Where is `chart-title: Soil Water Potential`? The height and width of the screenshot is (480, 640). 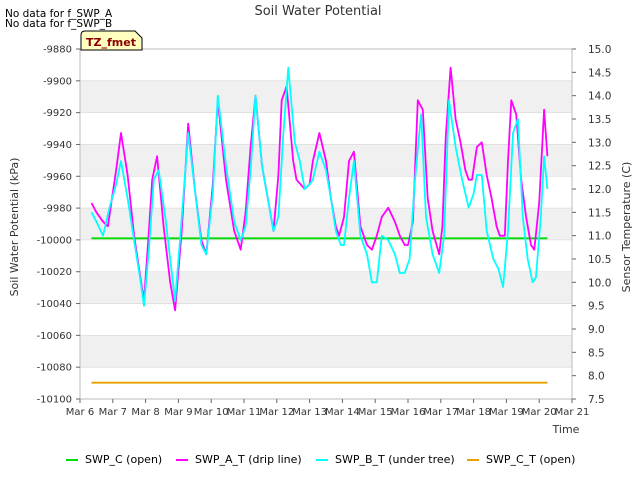
chart-title: Soil Water Potential is located at coordinates (317, 11).